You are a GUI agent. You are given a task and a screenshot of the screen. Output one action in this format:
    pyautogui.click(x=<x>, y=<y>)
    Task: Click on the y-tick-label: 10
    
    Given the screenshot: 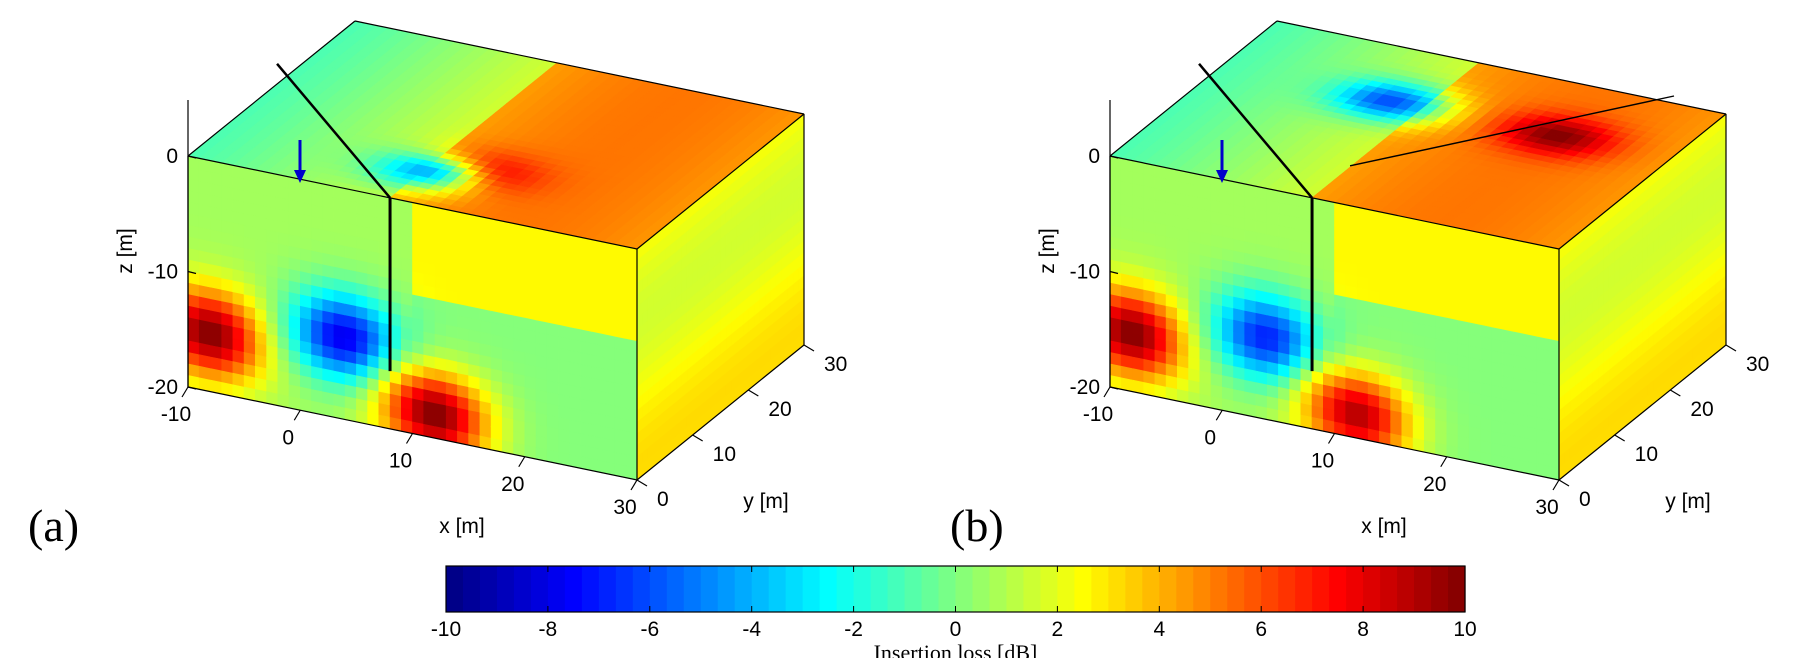 What is the action you would take?
    pyautogui.click(x=724, y=454)
    